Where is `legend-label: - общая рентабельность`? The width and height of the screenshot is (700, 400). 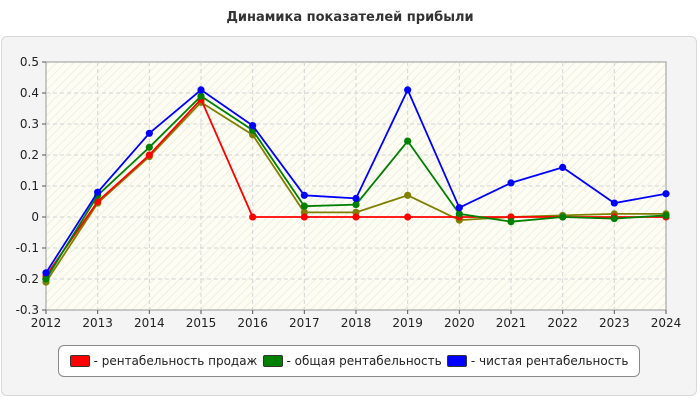 legend-label: - общая рентабельность is located at coordinates (364, 361).